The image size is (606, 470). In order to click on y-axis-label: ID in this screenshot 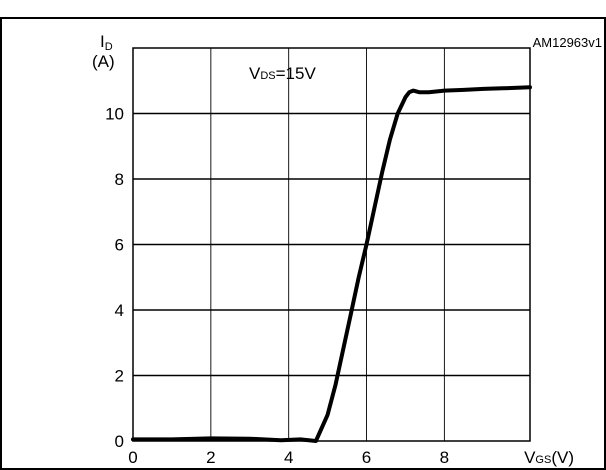, I will do `click(106, 42)`.